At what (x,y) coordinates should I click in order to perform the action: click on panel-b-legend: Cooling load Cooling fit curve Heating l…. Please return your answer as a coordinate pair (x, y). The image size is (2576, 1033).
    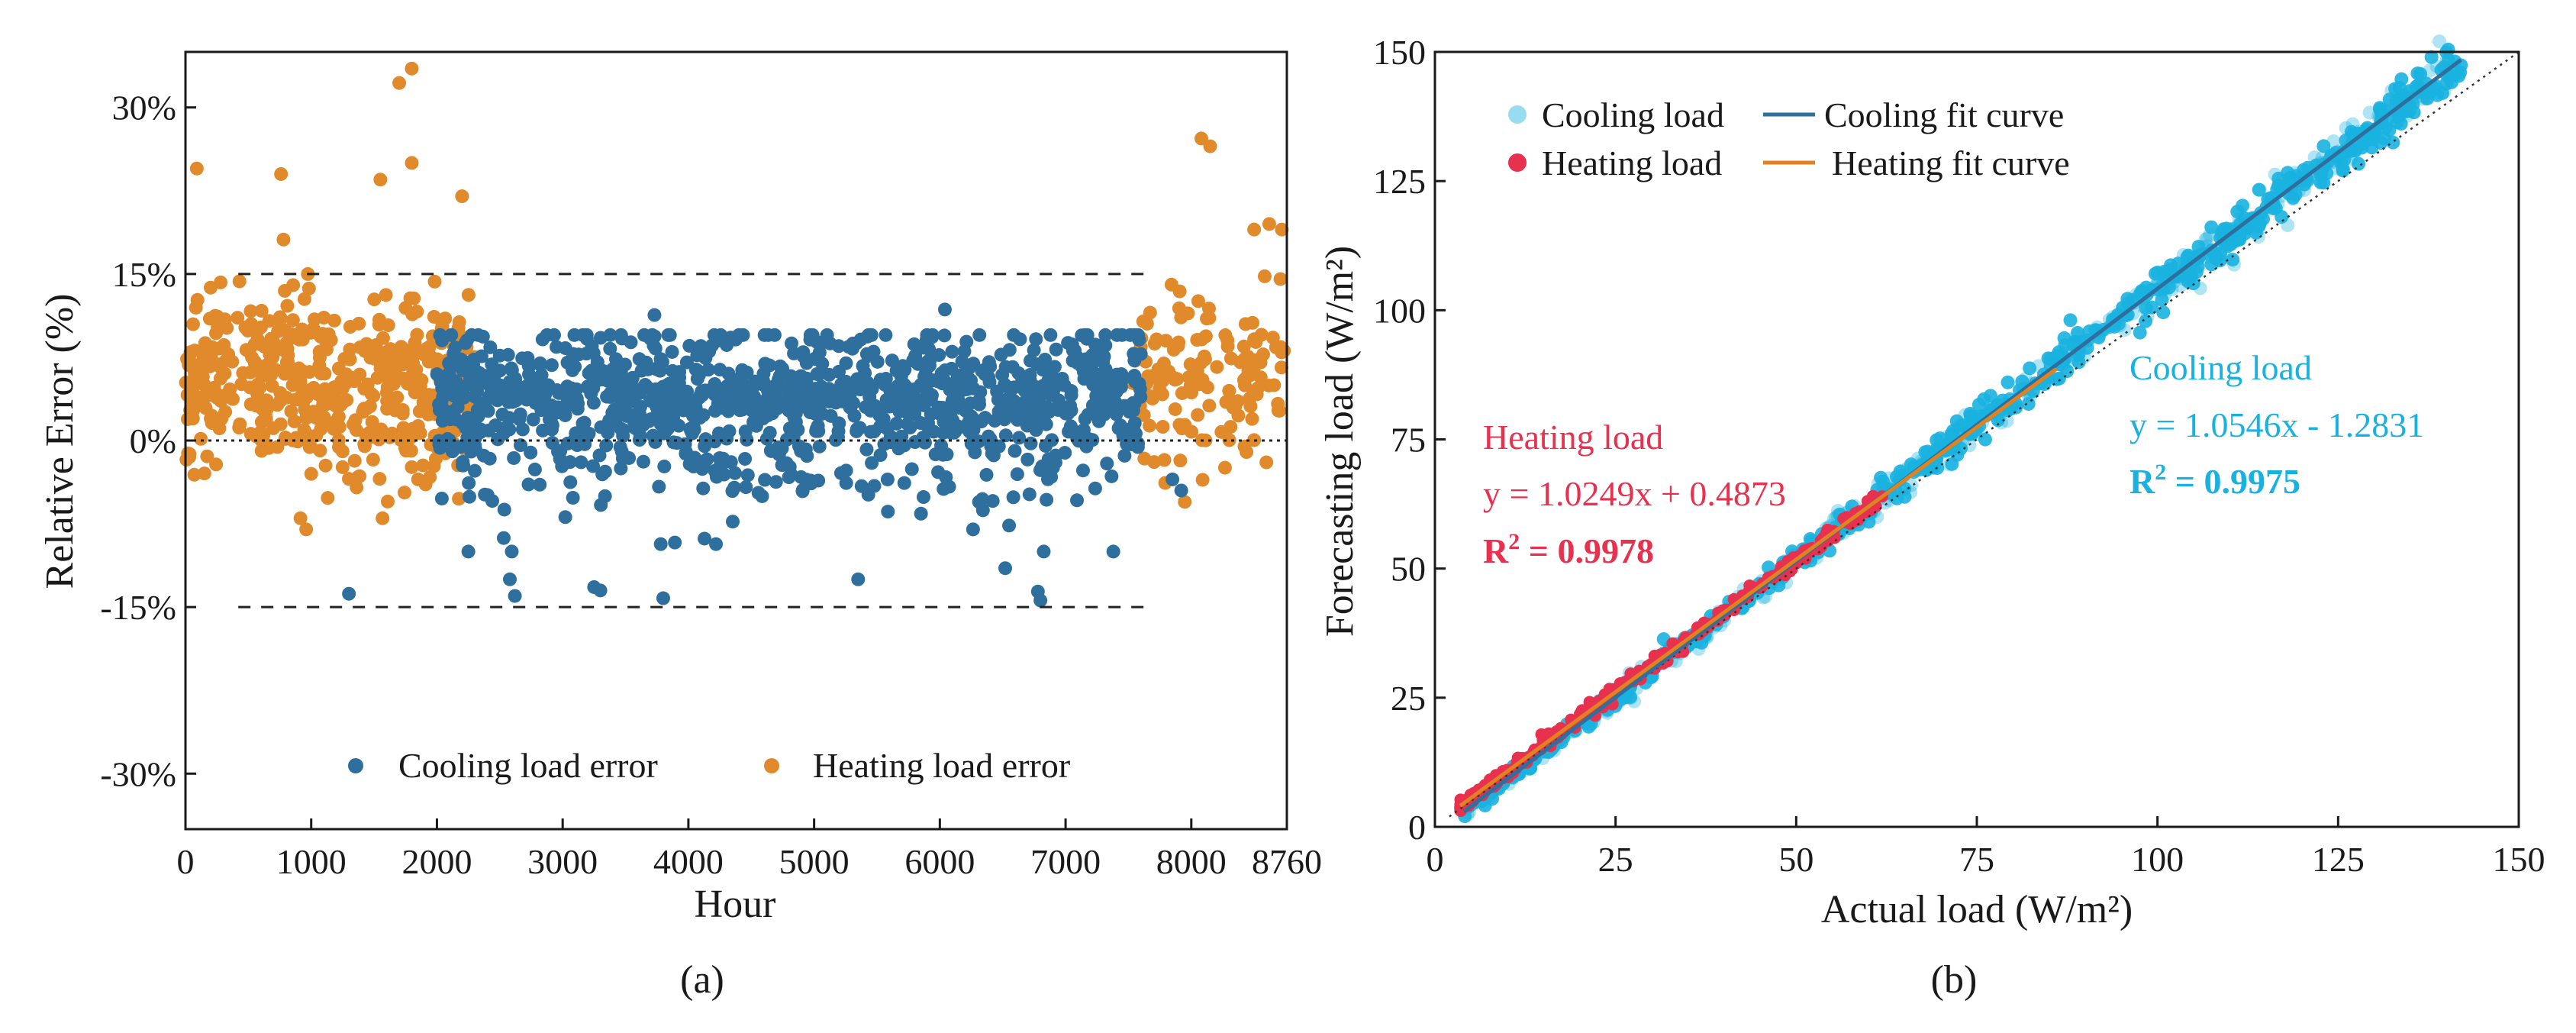
    Looking at the image, I should click on (1789, 138).